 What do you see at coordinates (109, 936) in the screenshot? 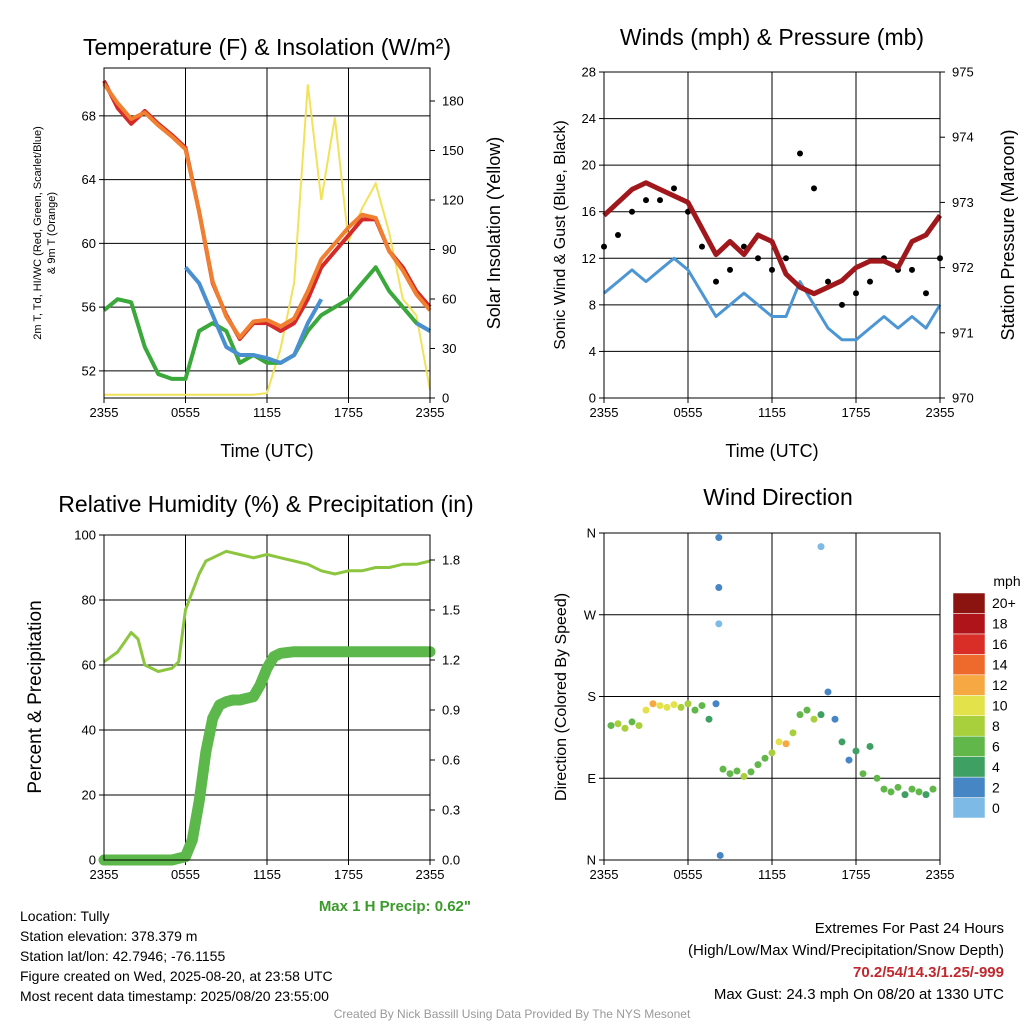
I see `elevation-text: Station elevation: 378.379 m` at bounding box center [109, 936].